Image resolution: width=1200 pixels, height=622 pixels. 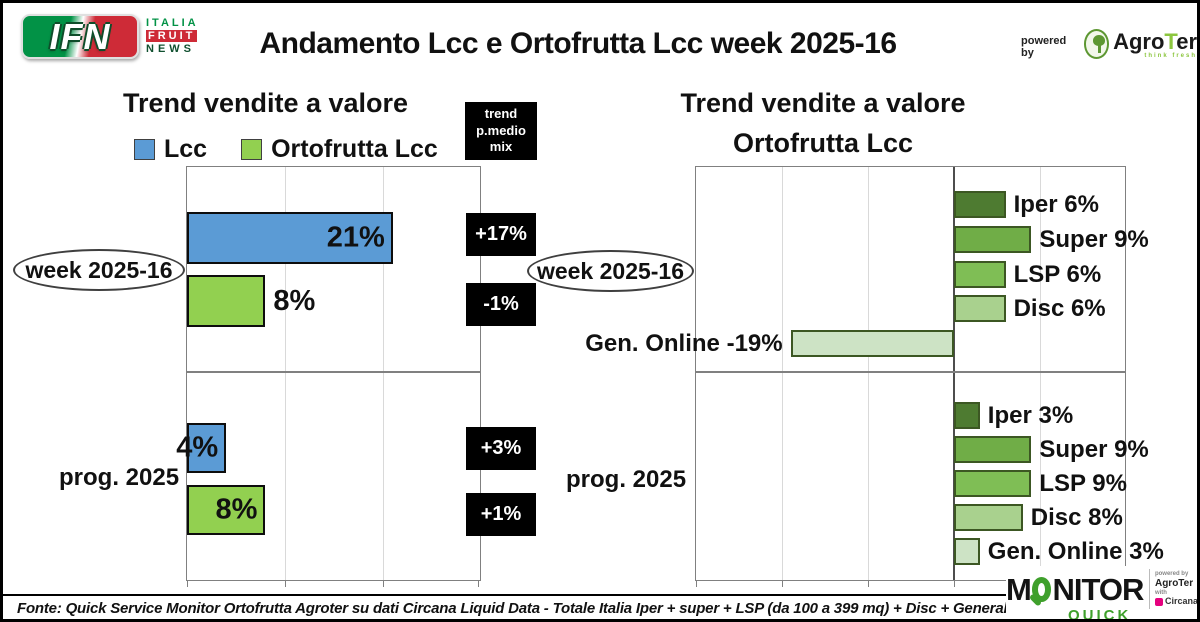 I want to click on agroter-tagline: think fresh, so click(x=1170, y=56).